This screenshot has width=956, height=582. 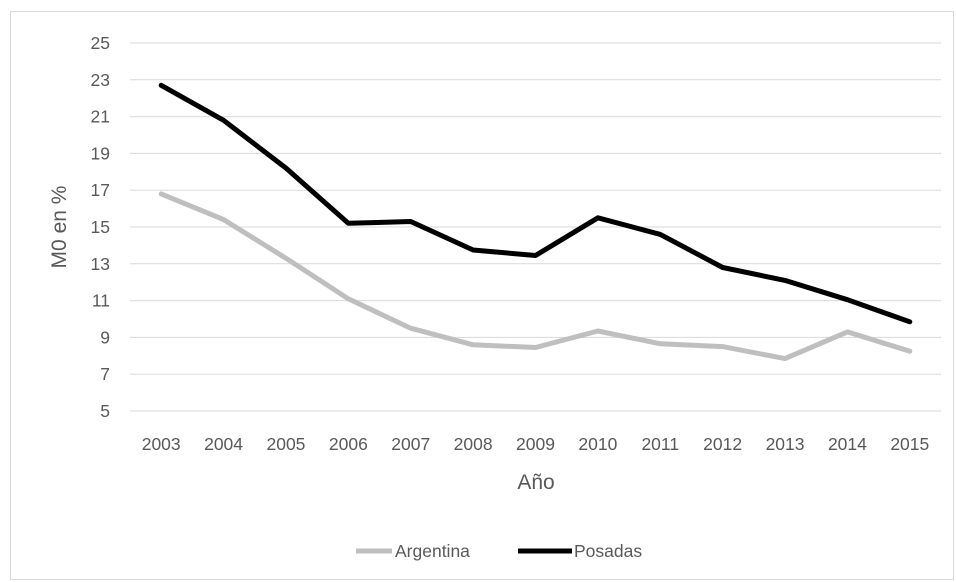 What do you see at coordinates (785, 444) in the screenshot?
I see `x-tick-label: 2013` at bounding box center [785, 444].